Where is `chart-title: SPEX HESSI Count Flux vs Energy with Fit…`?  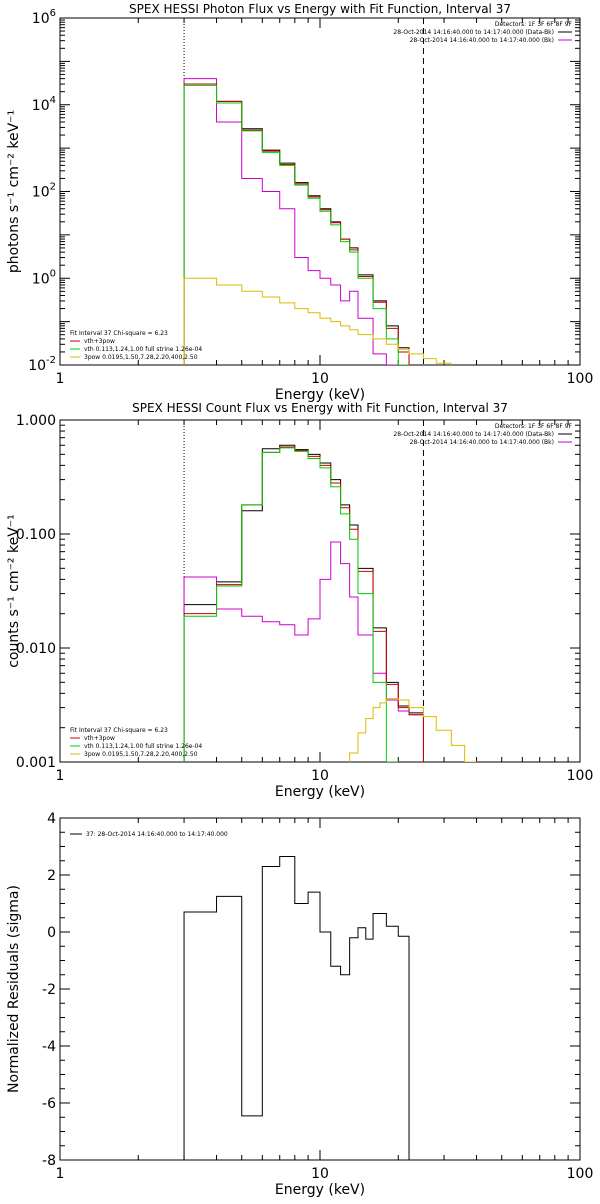
chart-title: SPEX HESSI Count Flux vs Energy with Fit… is located at coordinates (320, 408).